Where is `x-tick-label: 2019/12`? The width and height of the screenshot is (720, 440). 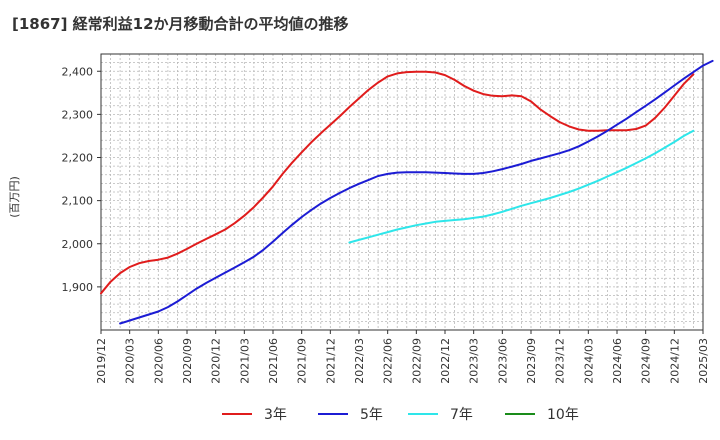 x-tick-label: 2019/12 is located at coordinates (101, 361).